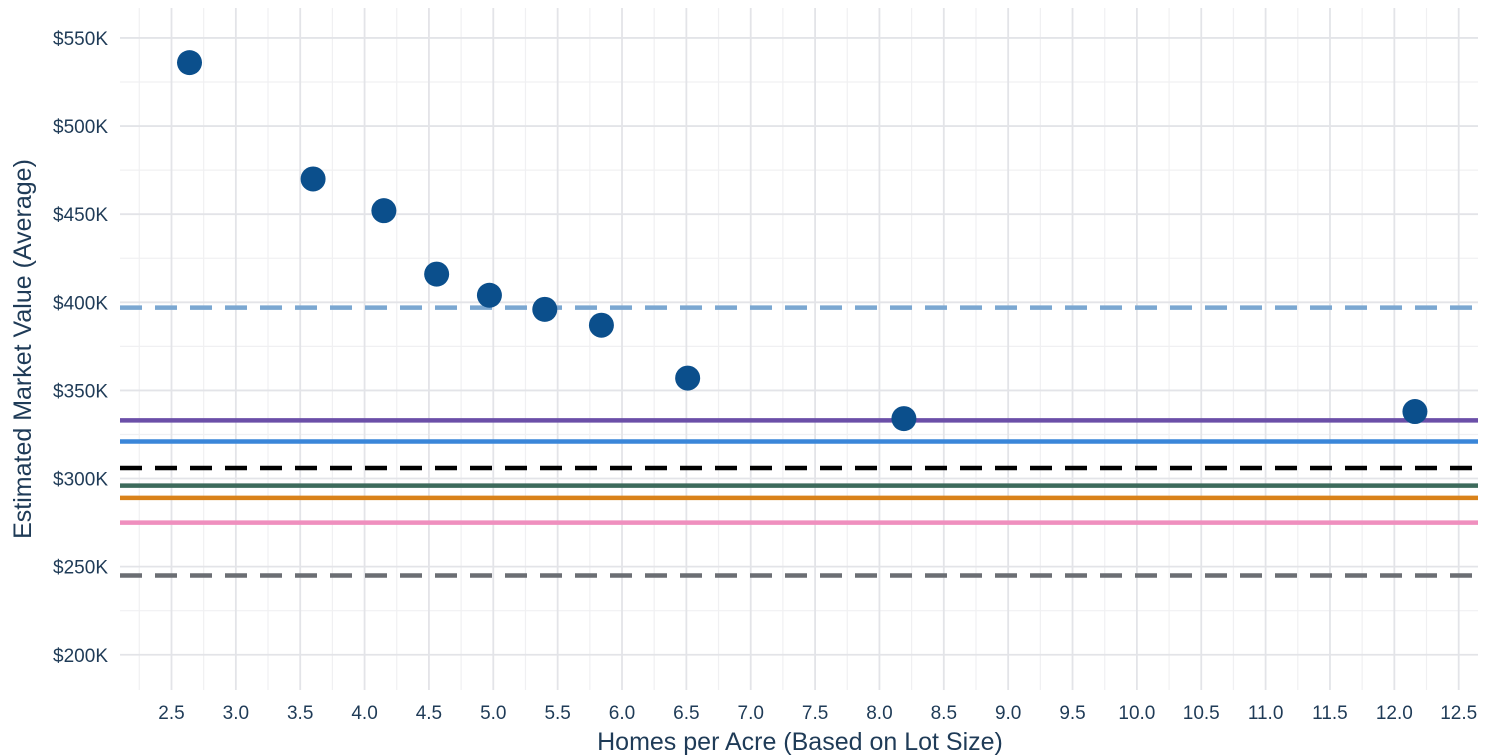  Describe the element at coordinates (1458, 713) in the screenshot. I see `x-tick-label: 12.5` at that location.